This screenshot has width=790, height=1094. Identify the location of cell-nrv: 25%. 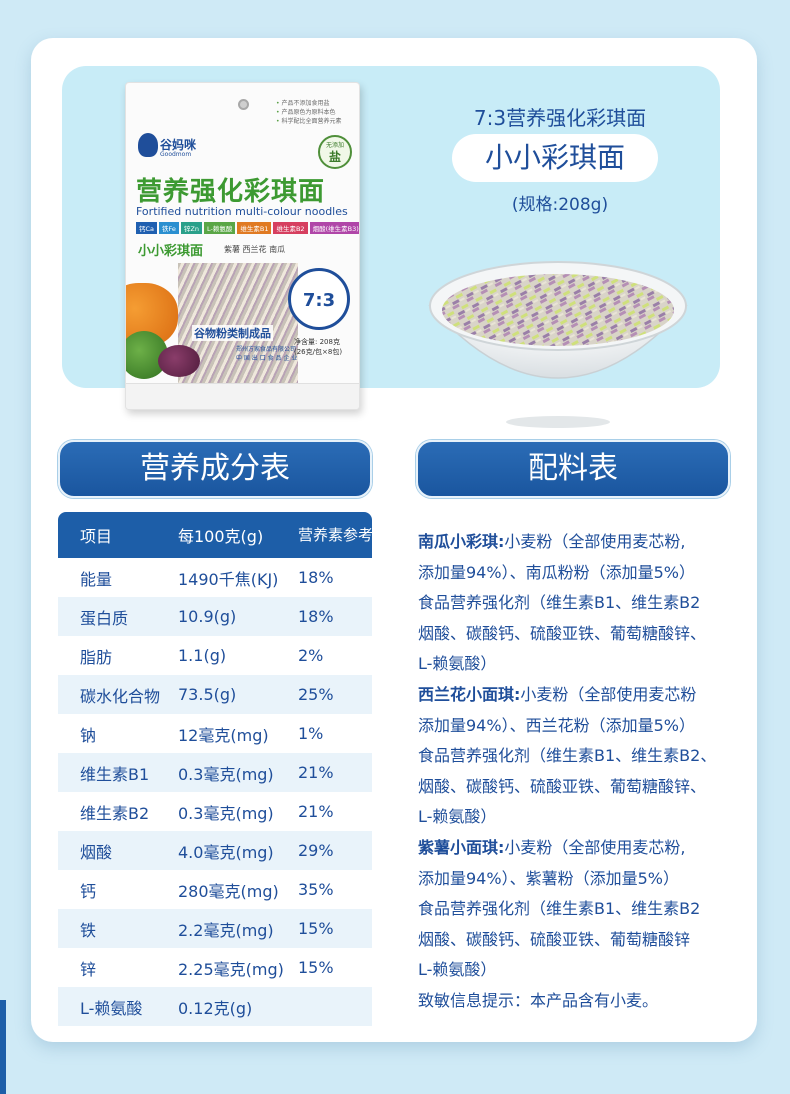
(316, 694).